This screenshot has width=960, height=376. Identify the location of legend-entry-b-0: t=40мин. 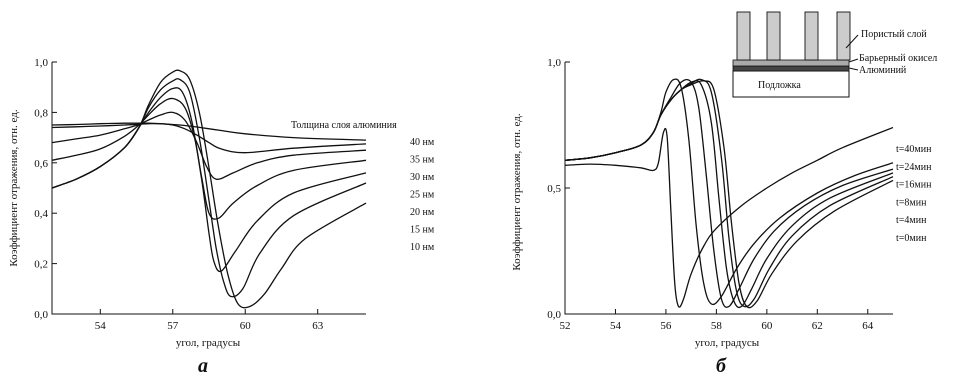
(914, 149).